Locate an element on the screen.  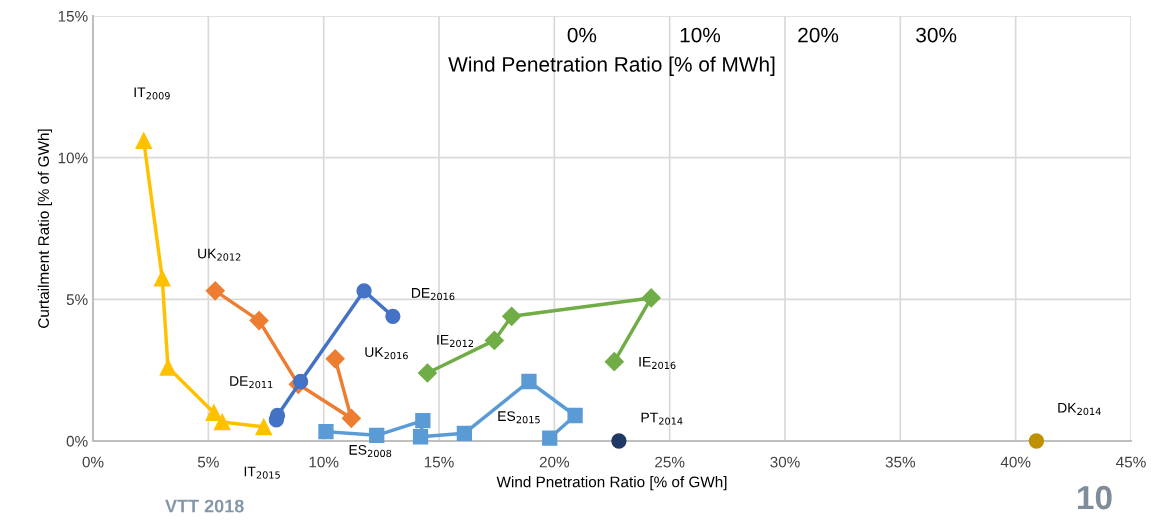
x-tick-label: 10% is located at coordinates (324, 462).